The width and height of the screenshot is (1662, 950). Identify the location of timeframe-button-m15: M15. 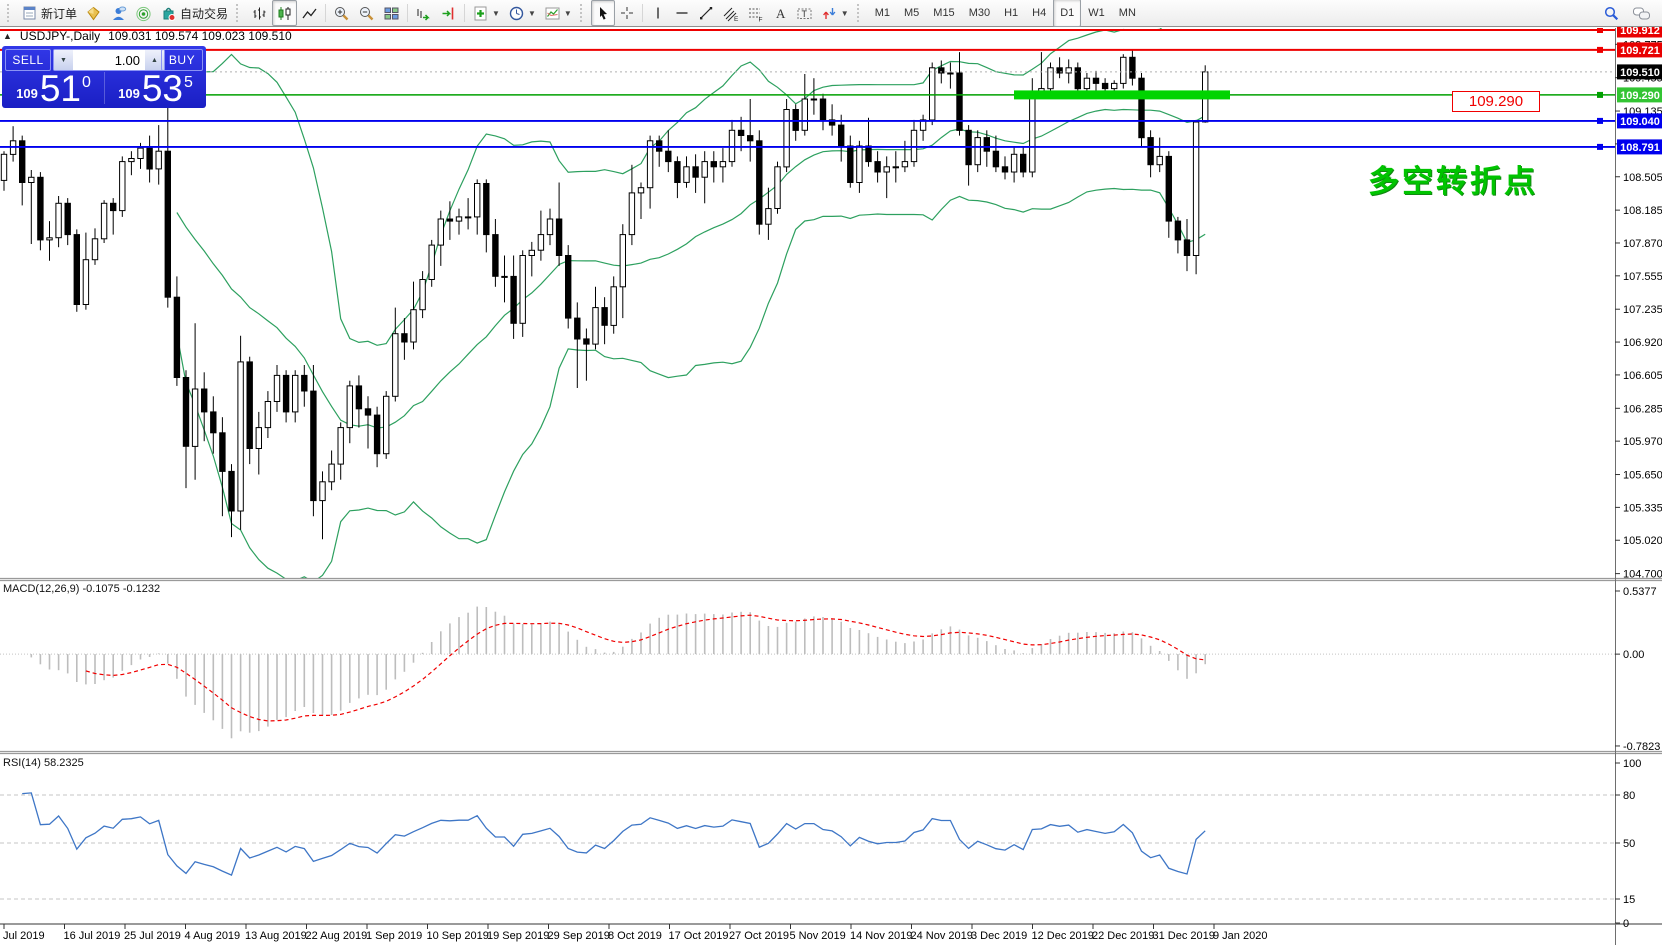
(944, 13).